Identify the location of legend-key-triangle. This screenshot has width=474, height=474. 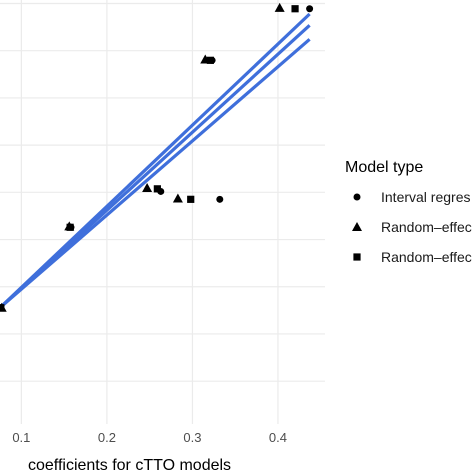
(357, 226).